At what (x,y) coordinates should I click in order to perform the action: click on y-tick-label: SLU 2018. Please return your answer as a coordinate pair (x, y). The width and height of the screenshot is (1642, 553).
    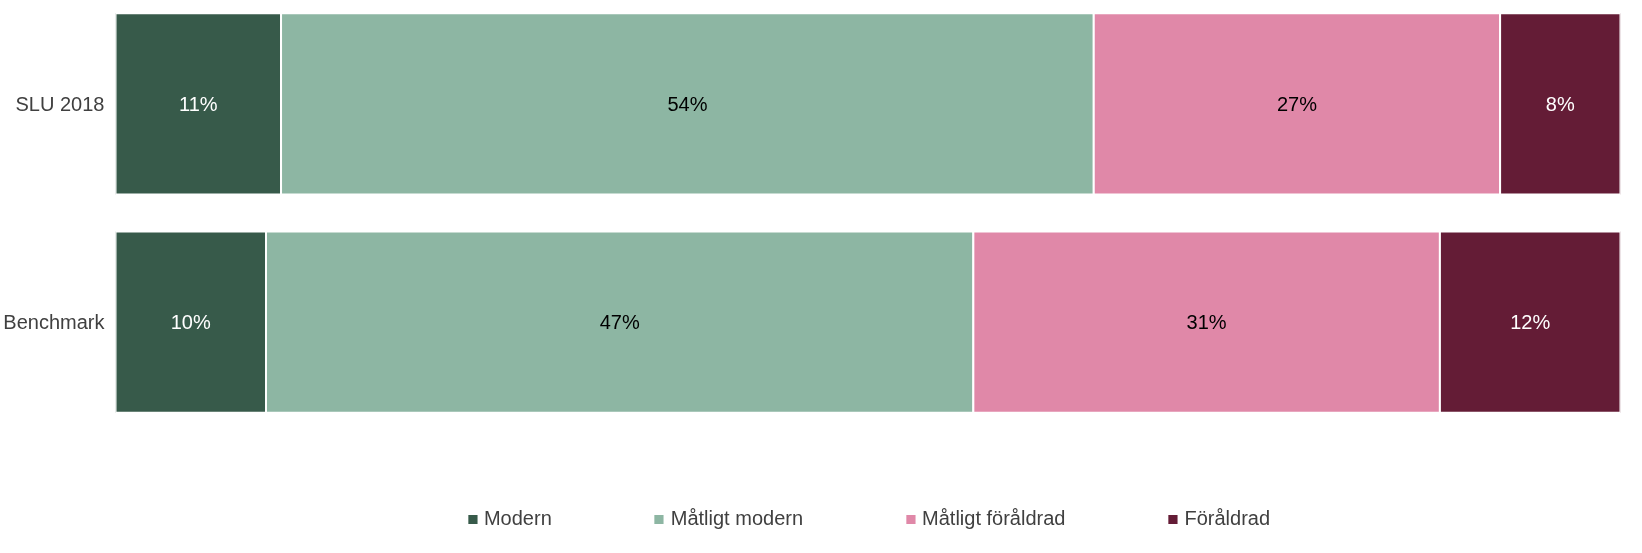
    Looking at the image, I should click on (60, 103).